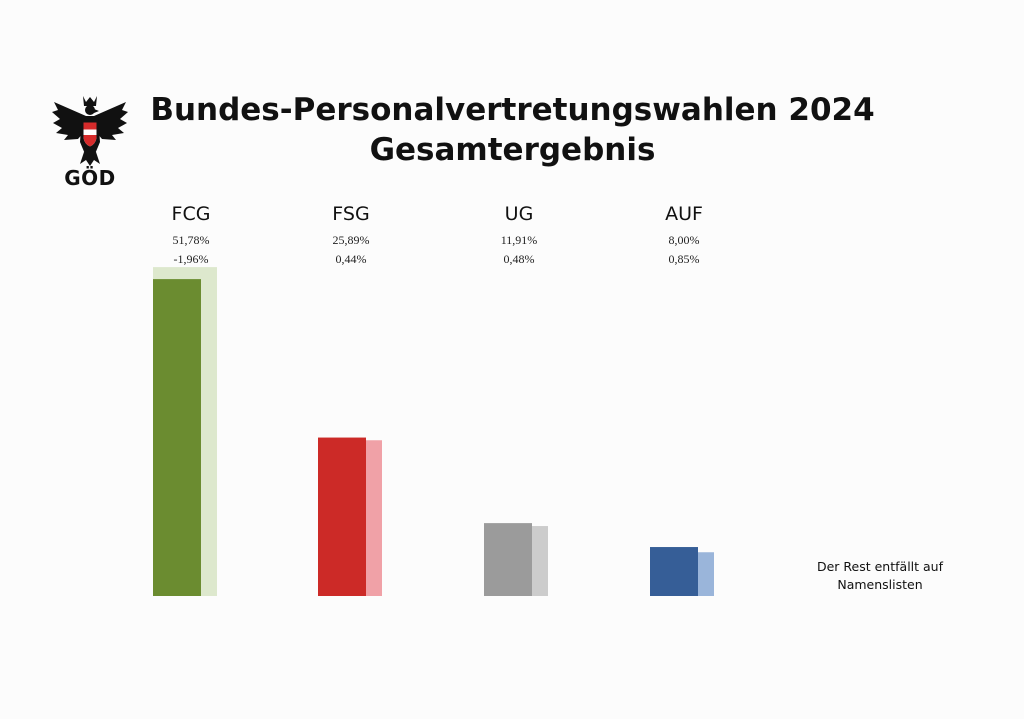 This screenshot has width=1024, height=719. What do you see at coordinates (512, 150) in the screenshot?
I see `title-line-2: Gesamtergebnis` at bounding box center [512, 150].